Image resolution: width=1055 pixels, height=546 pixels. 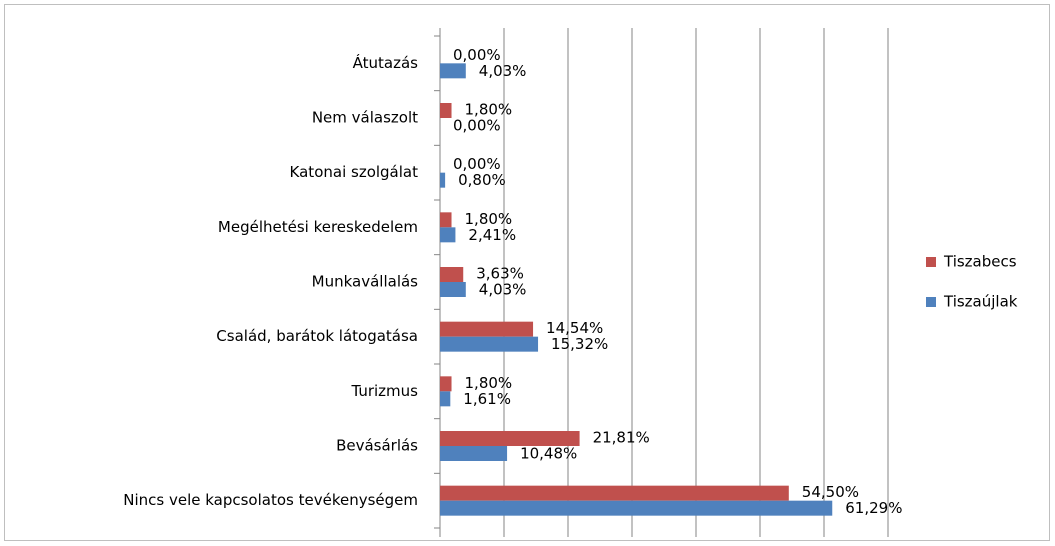 I want to click on value-label: 2,41%, so click(x=492, y=235).